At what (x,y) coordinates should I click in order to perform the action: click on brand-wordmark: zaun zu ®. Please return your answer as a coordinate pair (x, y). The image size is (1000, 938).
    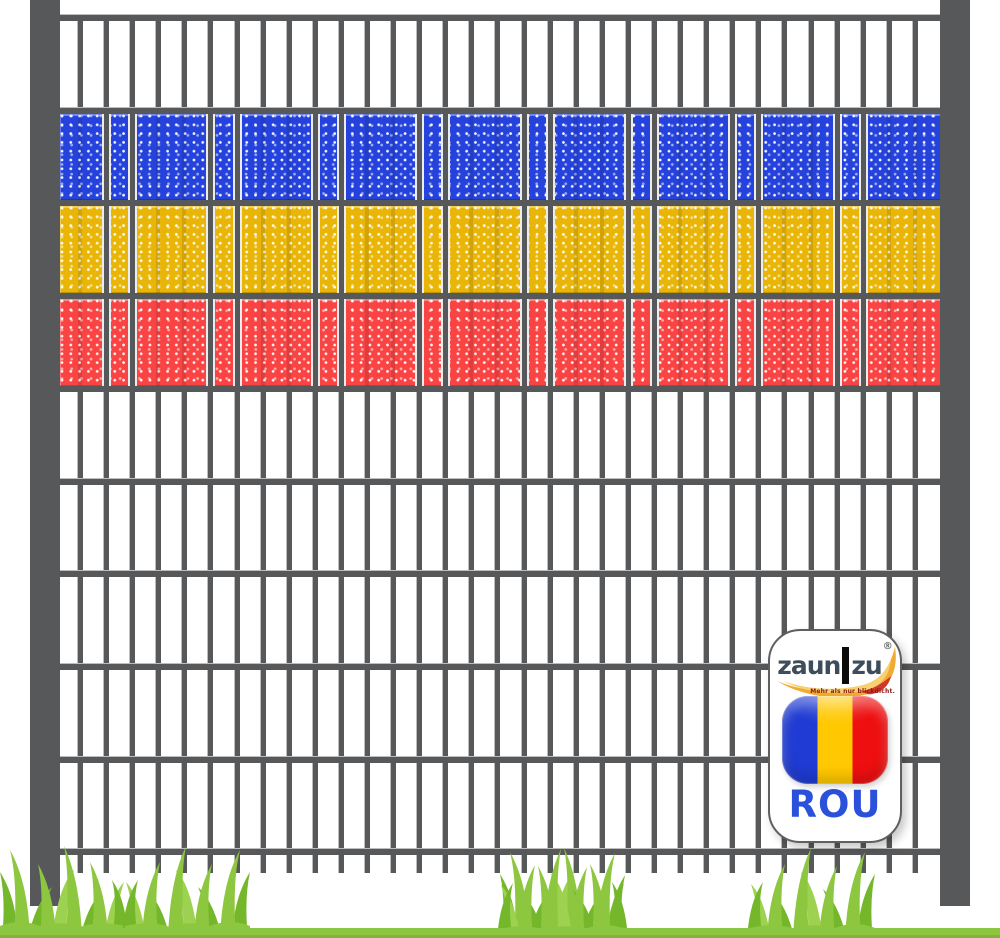
    Looking at the image, I should click on (835, 662).